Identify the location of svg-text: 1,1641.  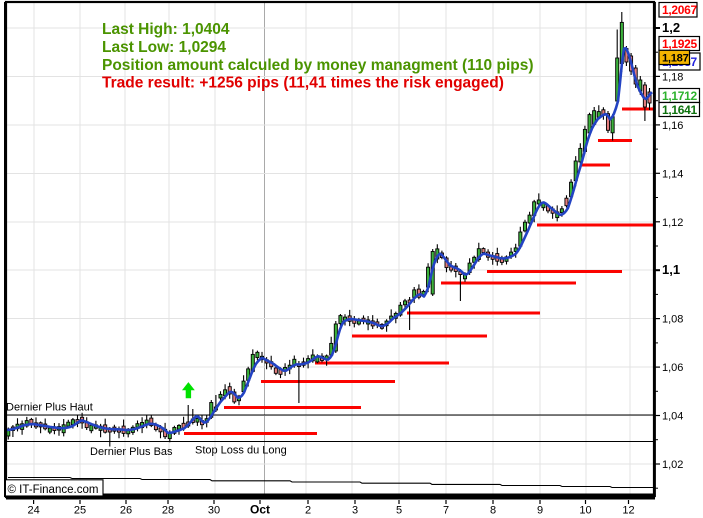
(680, 110).